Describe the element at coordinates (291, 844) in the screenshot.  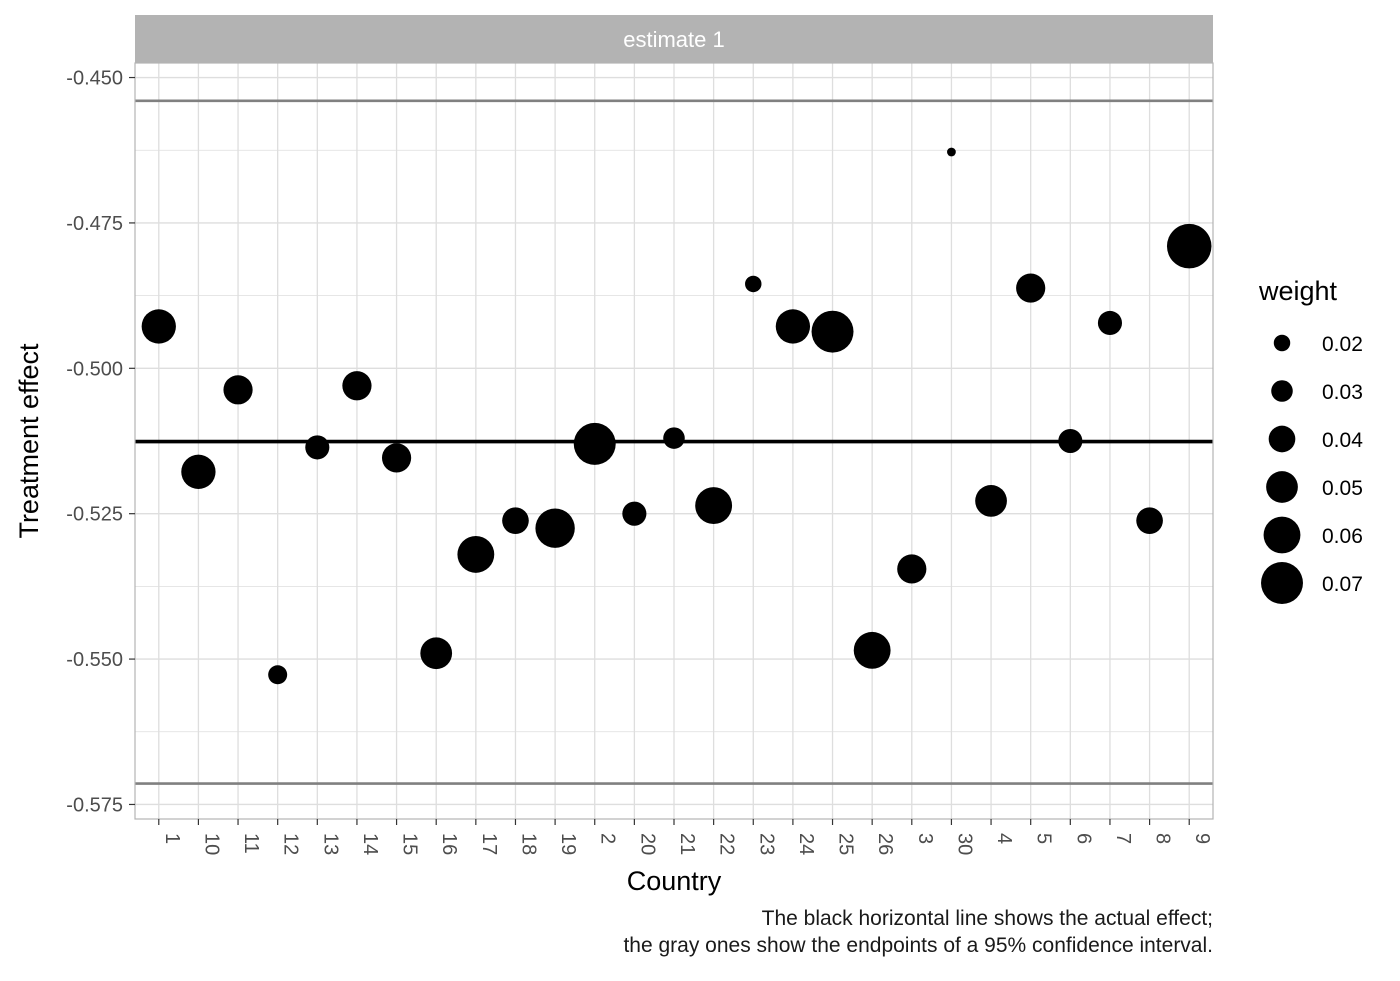
I see `x-tick-label: 12` at that location.